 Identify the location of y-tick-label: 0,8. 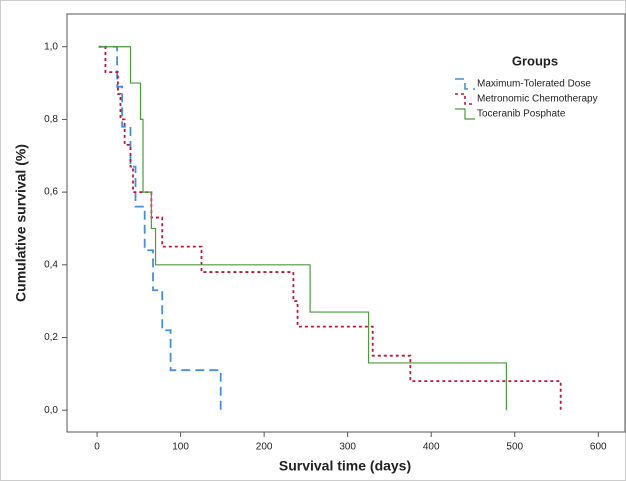
(51, 119).